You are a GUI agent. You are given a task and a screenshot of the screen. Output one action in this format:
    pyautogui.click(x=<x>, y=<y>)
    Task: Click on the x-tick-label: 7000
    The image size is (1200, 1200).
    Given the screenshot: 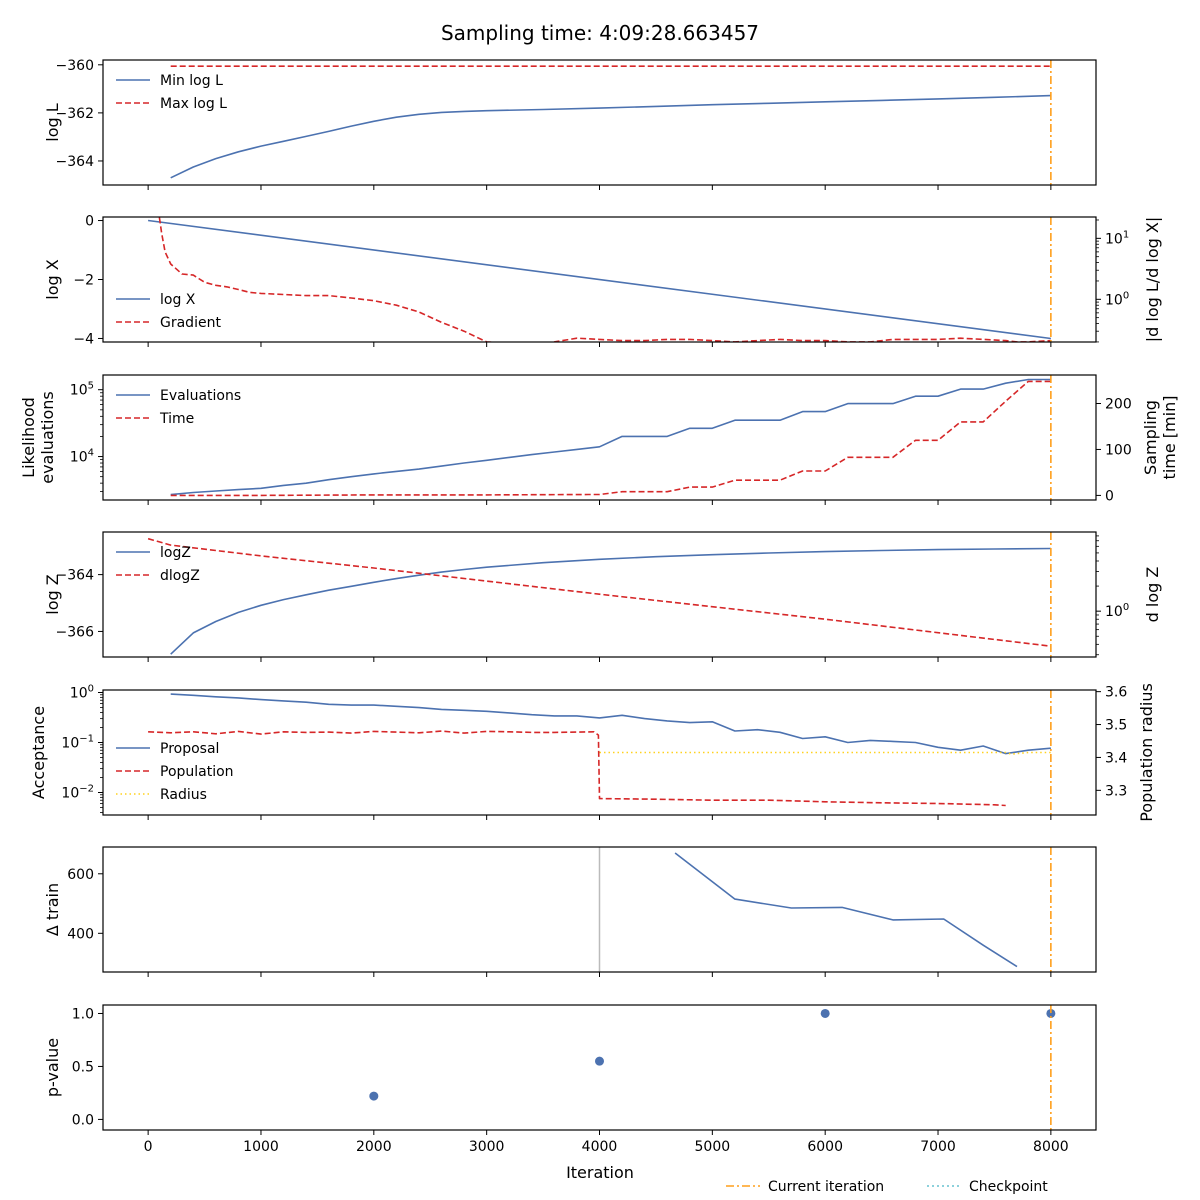 What is the action you would take?
    pyautogui.click(x=938, y=1147)
    